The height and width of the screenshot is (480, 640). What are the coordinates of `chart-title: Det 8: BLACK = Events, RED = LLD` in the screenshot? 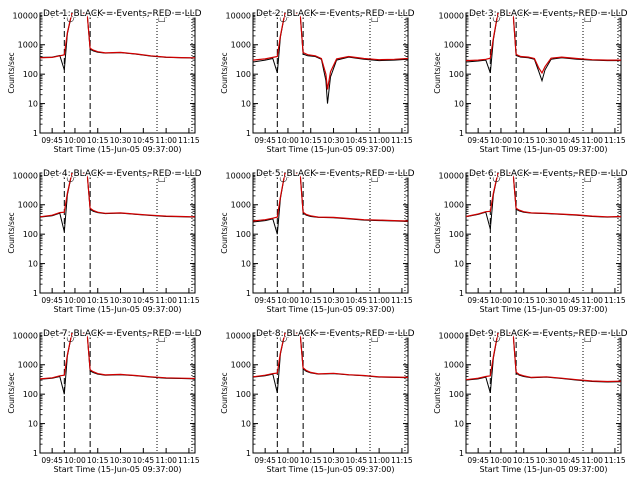 It's located at (335, 334).